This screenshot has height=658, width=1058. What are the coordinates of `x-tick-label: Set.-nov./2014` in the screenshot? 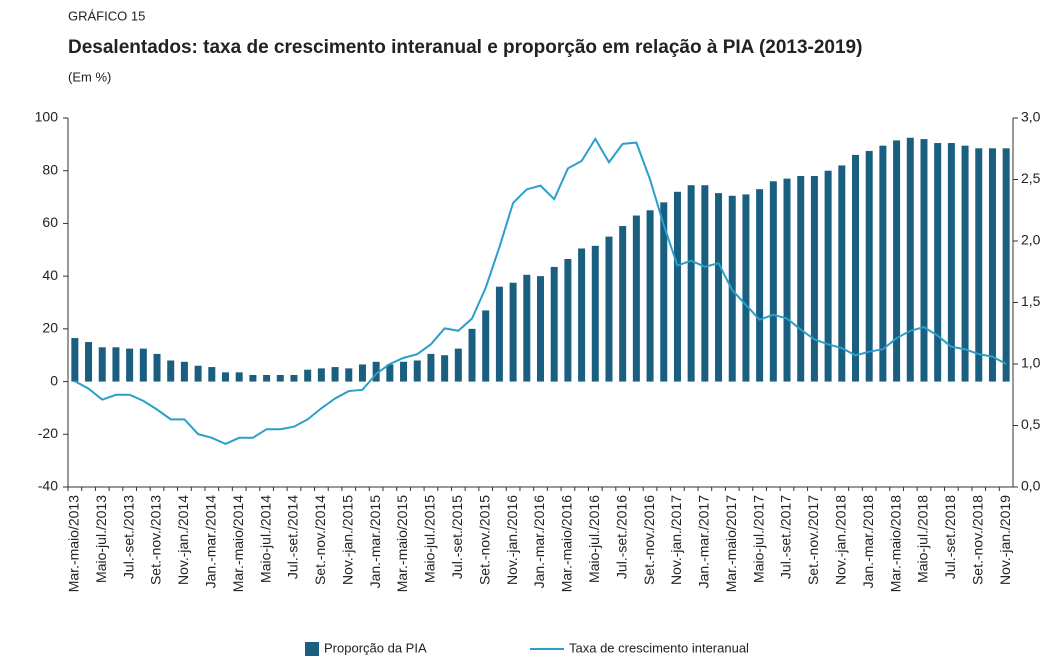 It's located at (320, 540).